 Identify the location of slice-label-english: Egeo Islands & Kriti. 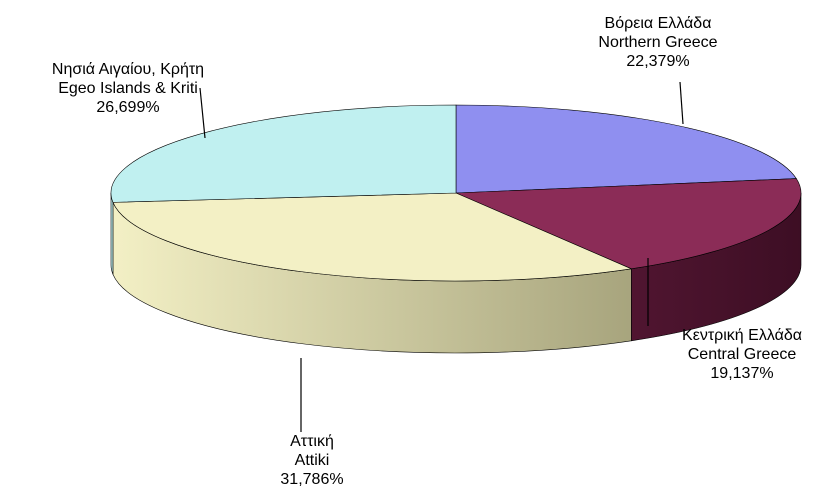
(128, 88).